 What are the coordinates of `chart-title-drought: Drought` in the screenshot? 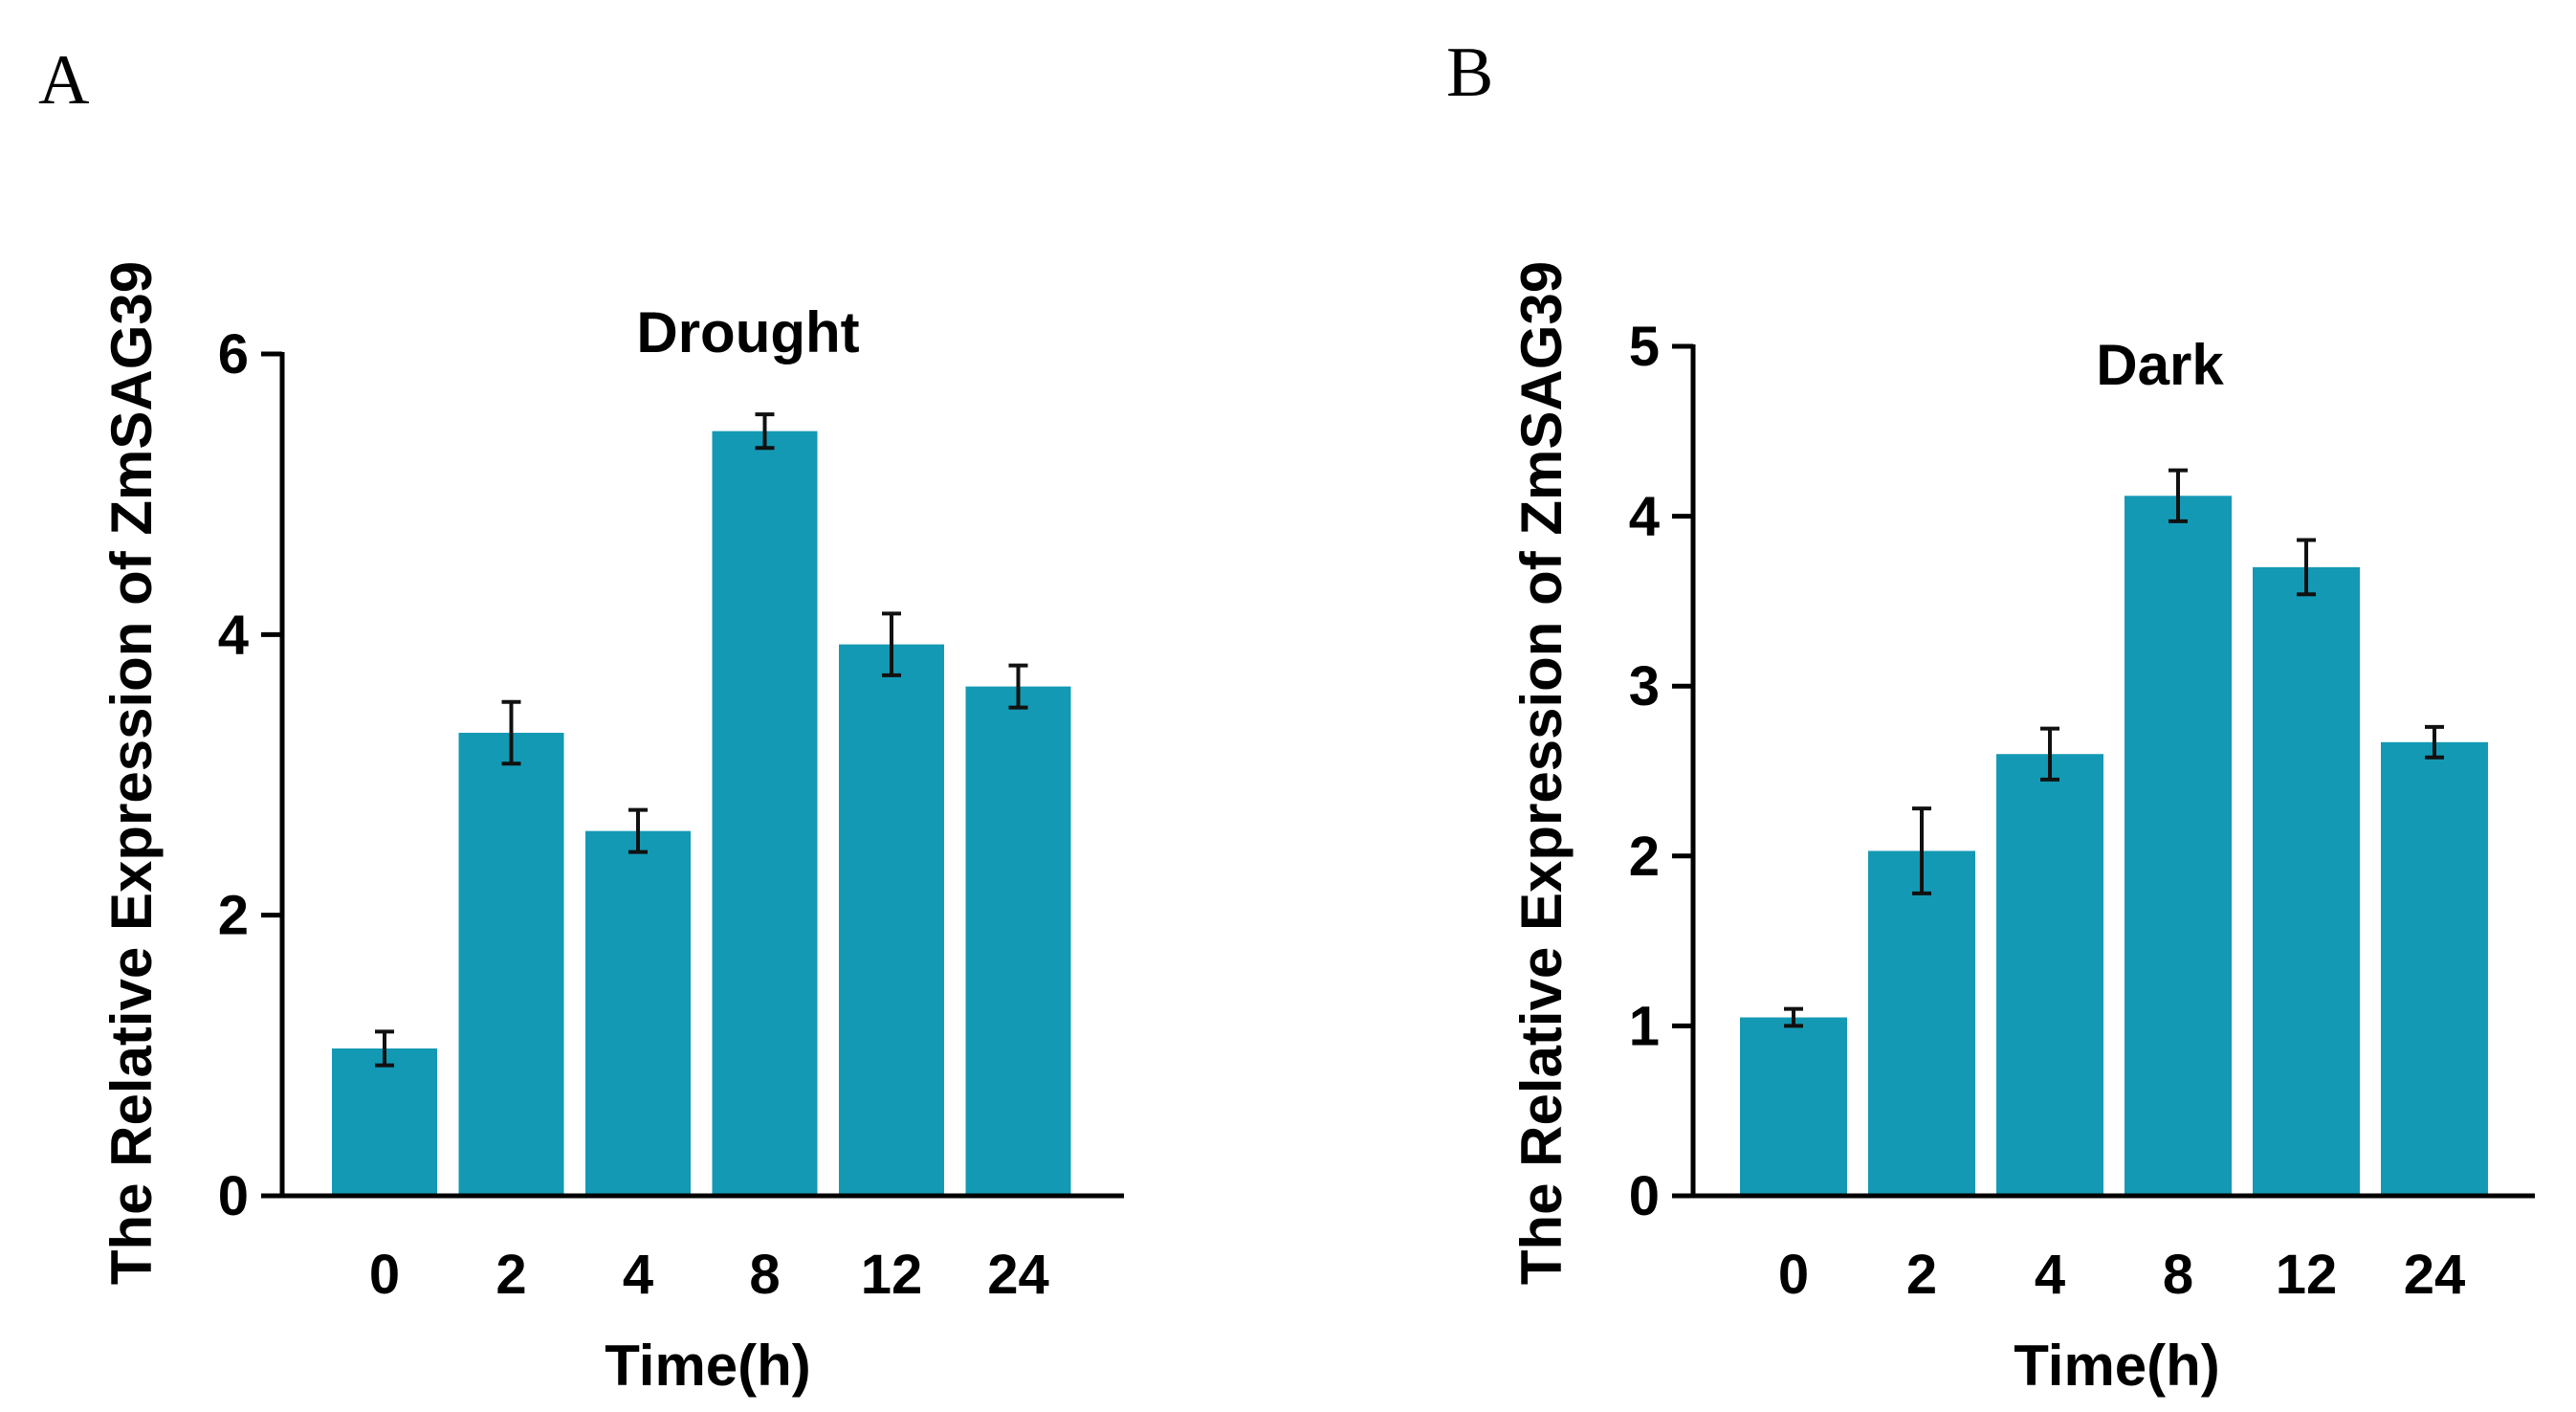 It's located at (747, 332).